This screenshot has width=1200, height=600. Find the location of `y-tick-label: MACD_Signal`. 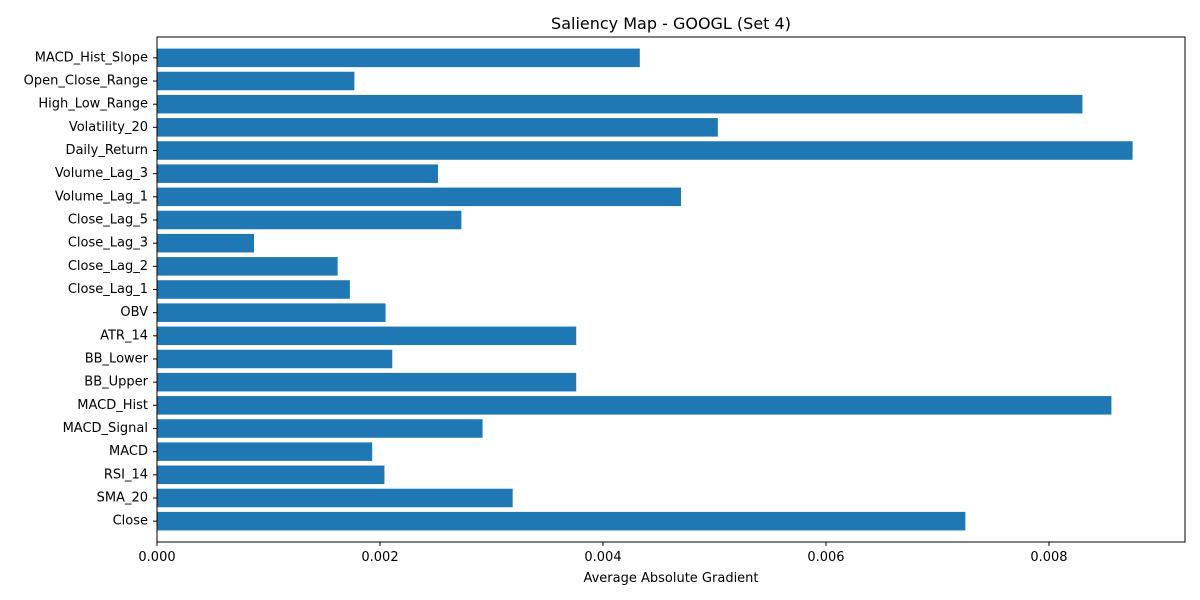

y-tick-label: MACD_Signal is located at coordinates (105, 428).